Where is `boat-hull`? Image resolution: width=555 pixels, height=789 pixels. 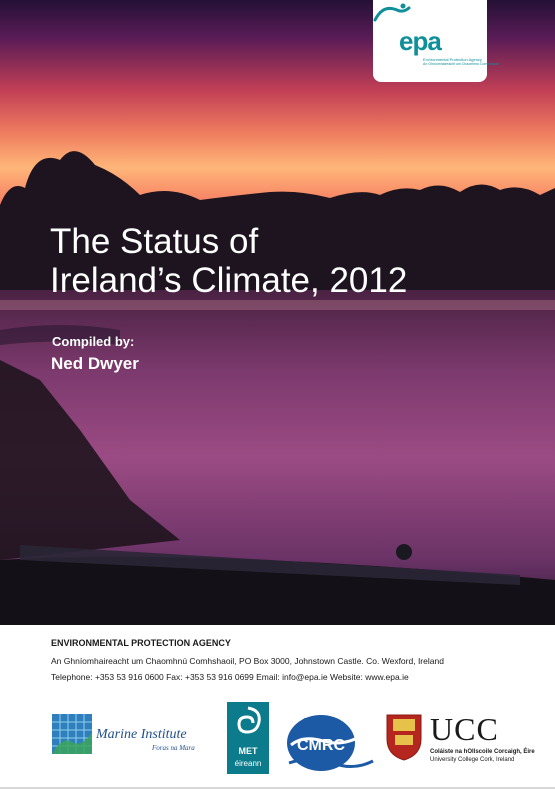 boat-hull is located at coordinates (270, 565).